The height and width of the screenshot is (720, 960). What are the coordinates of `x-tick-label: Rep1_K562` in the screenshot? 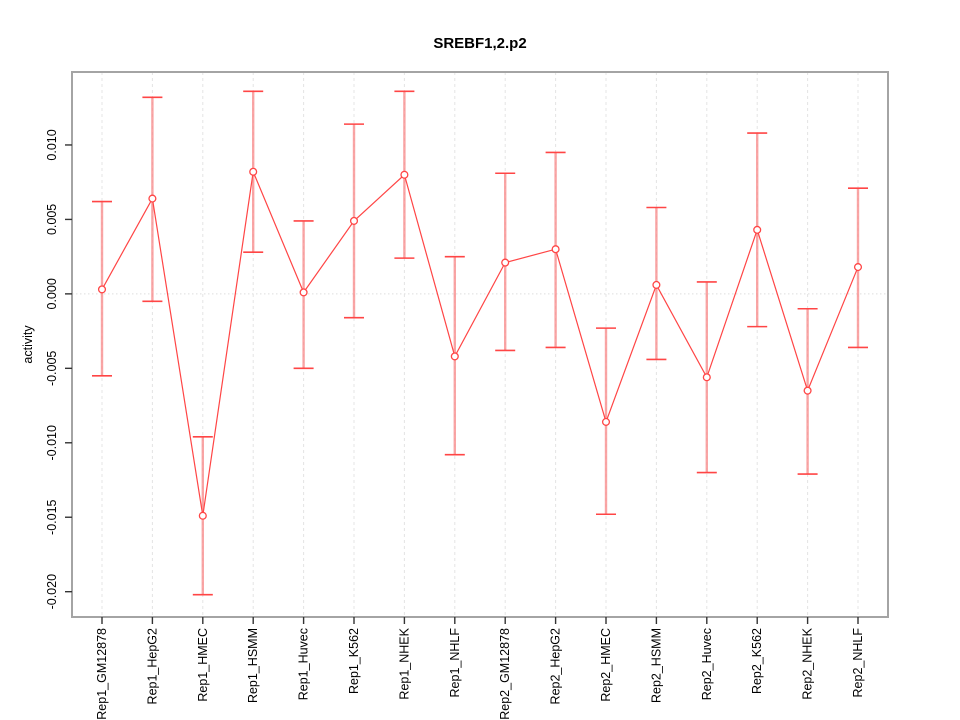 It's located at (354, 661).